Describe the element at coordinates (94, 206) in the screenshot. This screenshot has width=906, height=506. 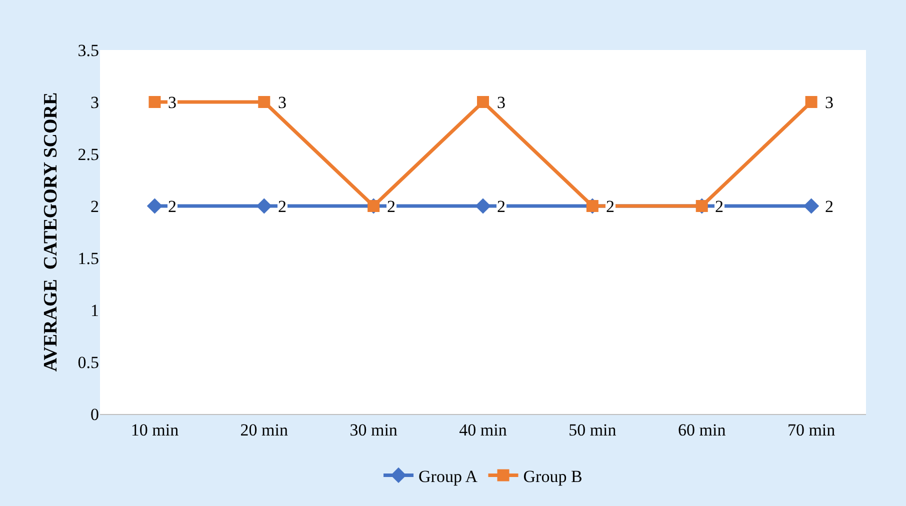
I see `y-tick-label: 2` at that location.